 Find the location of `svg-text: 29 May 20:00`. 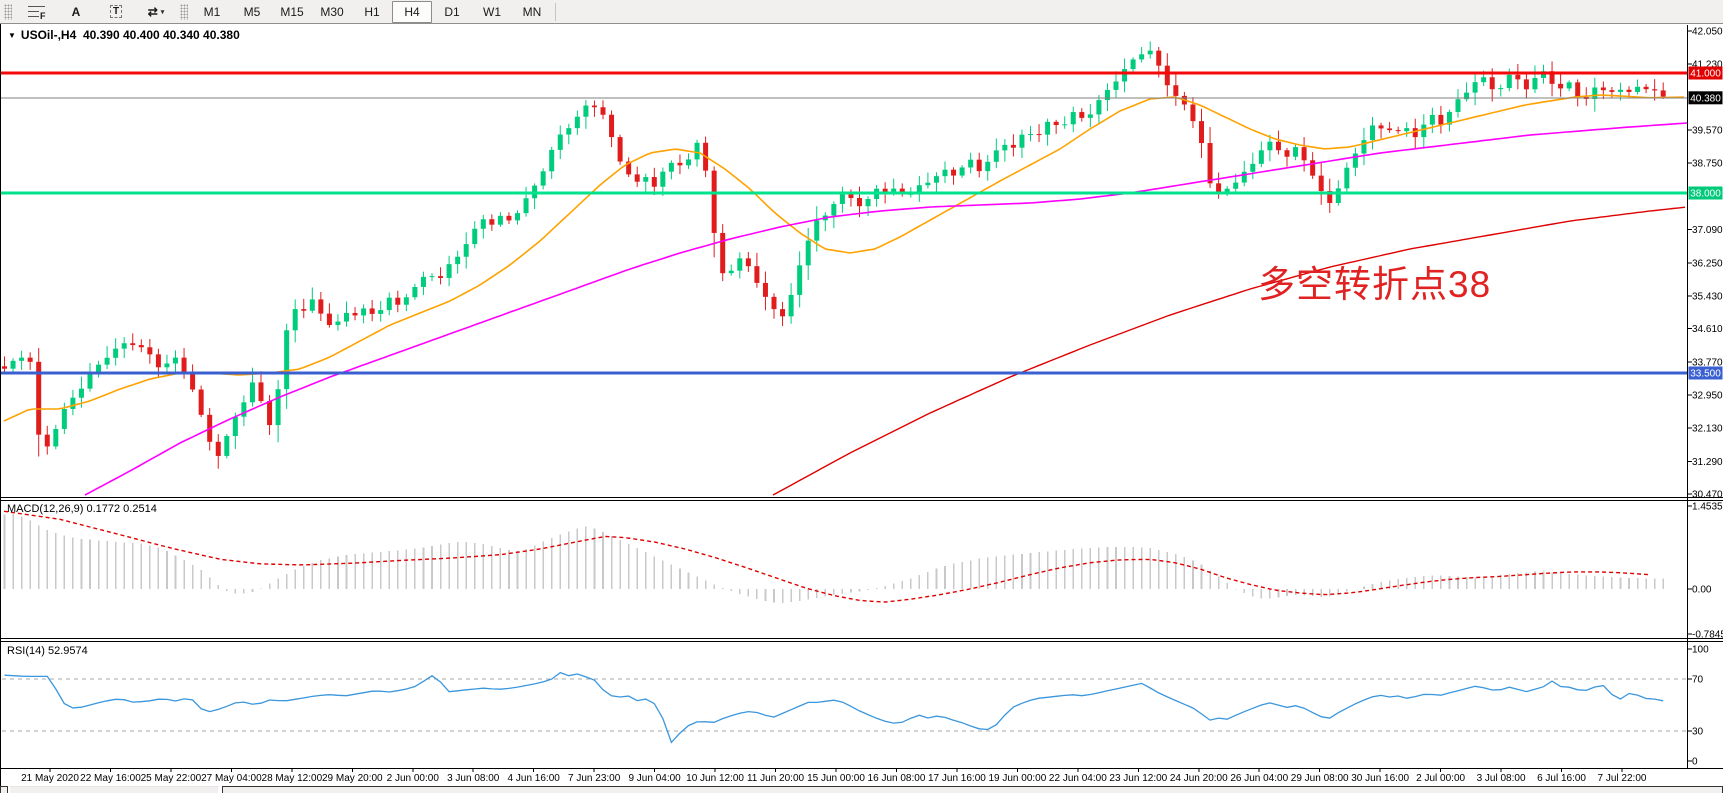

svg-text: 29 May 20:00 is located at coordinates (352, 778).